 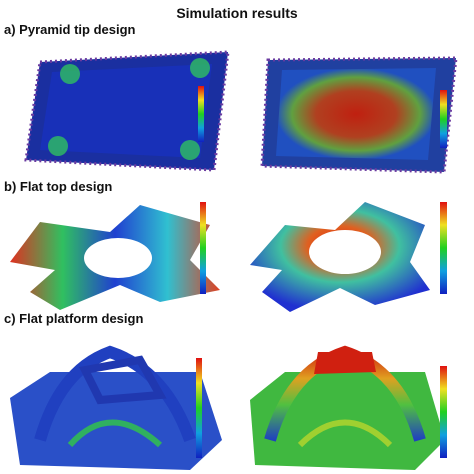 What do you see at coordinates (116, 407) in the screenshot?
I see `panel-c-left` at bounding box center [116, 407].